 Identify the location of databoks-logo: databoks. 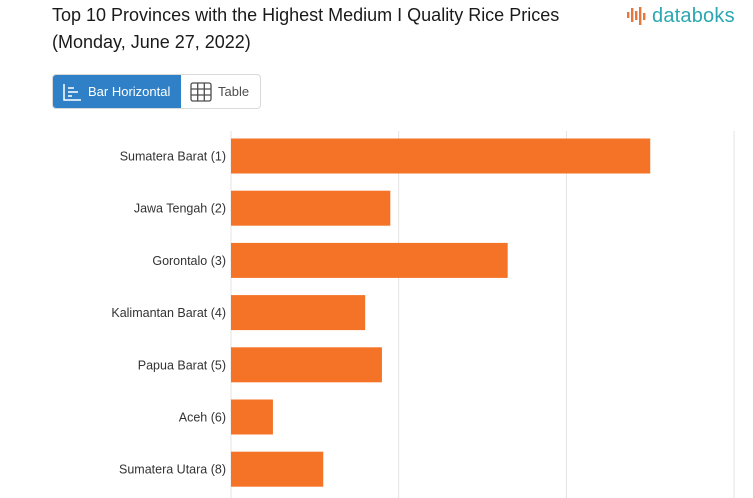
(680, 16).